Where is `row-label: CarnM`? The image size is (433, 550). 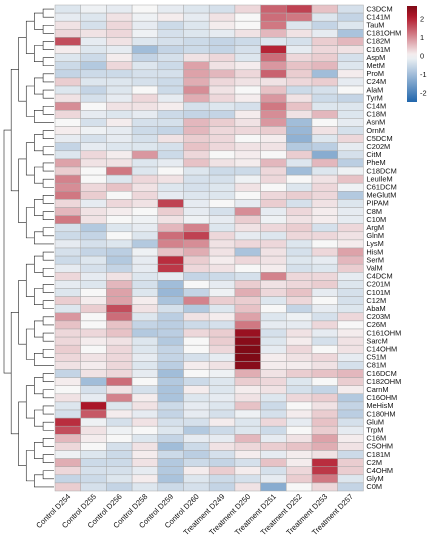 row-label: CarnM is located at coordinates (377, 389).